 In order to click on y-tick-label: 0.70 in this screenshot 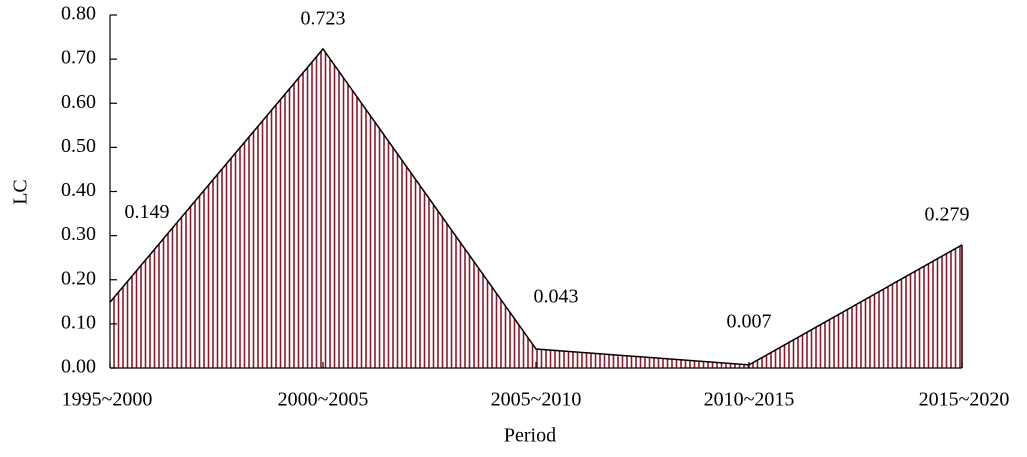, I will do `click(78, 58)`.